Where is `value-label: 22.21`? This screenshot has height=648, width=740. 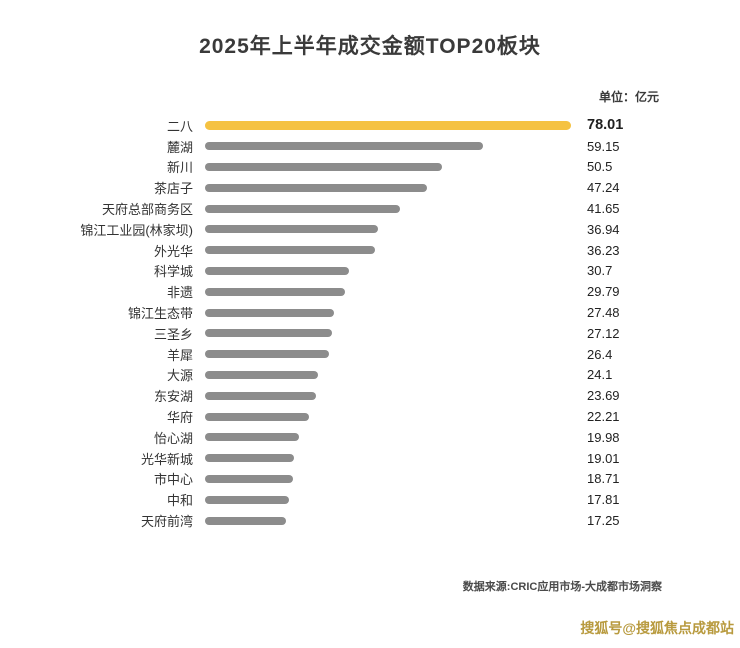
value-label: 22.21 is located at coordinates (603, 417).